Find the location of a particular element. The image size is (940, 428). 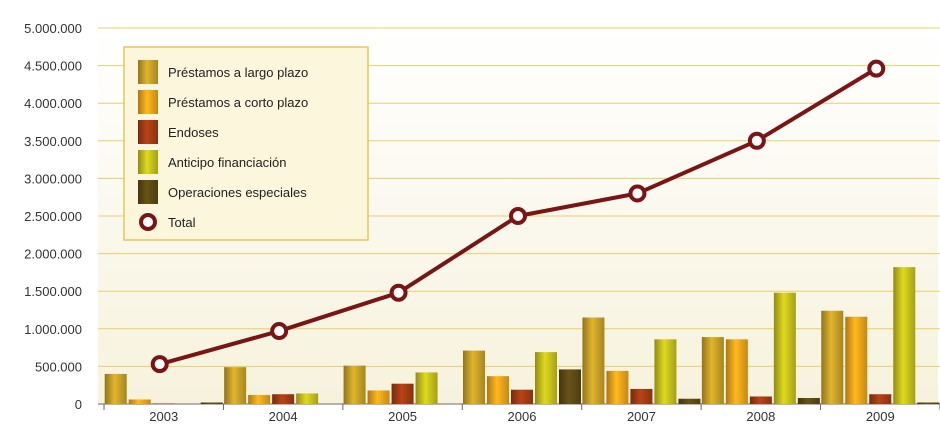

x-tick-label: 2005 is located at coordinates (402, 416).